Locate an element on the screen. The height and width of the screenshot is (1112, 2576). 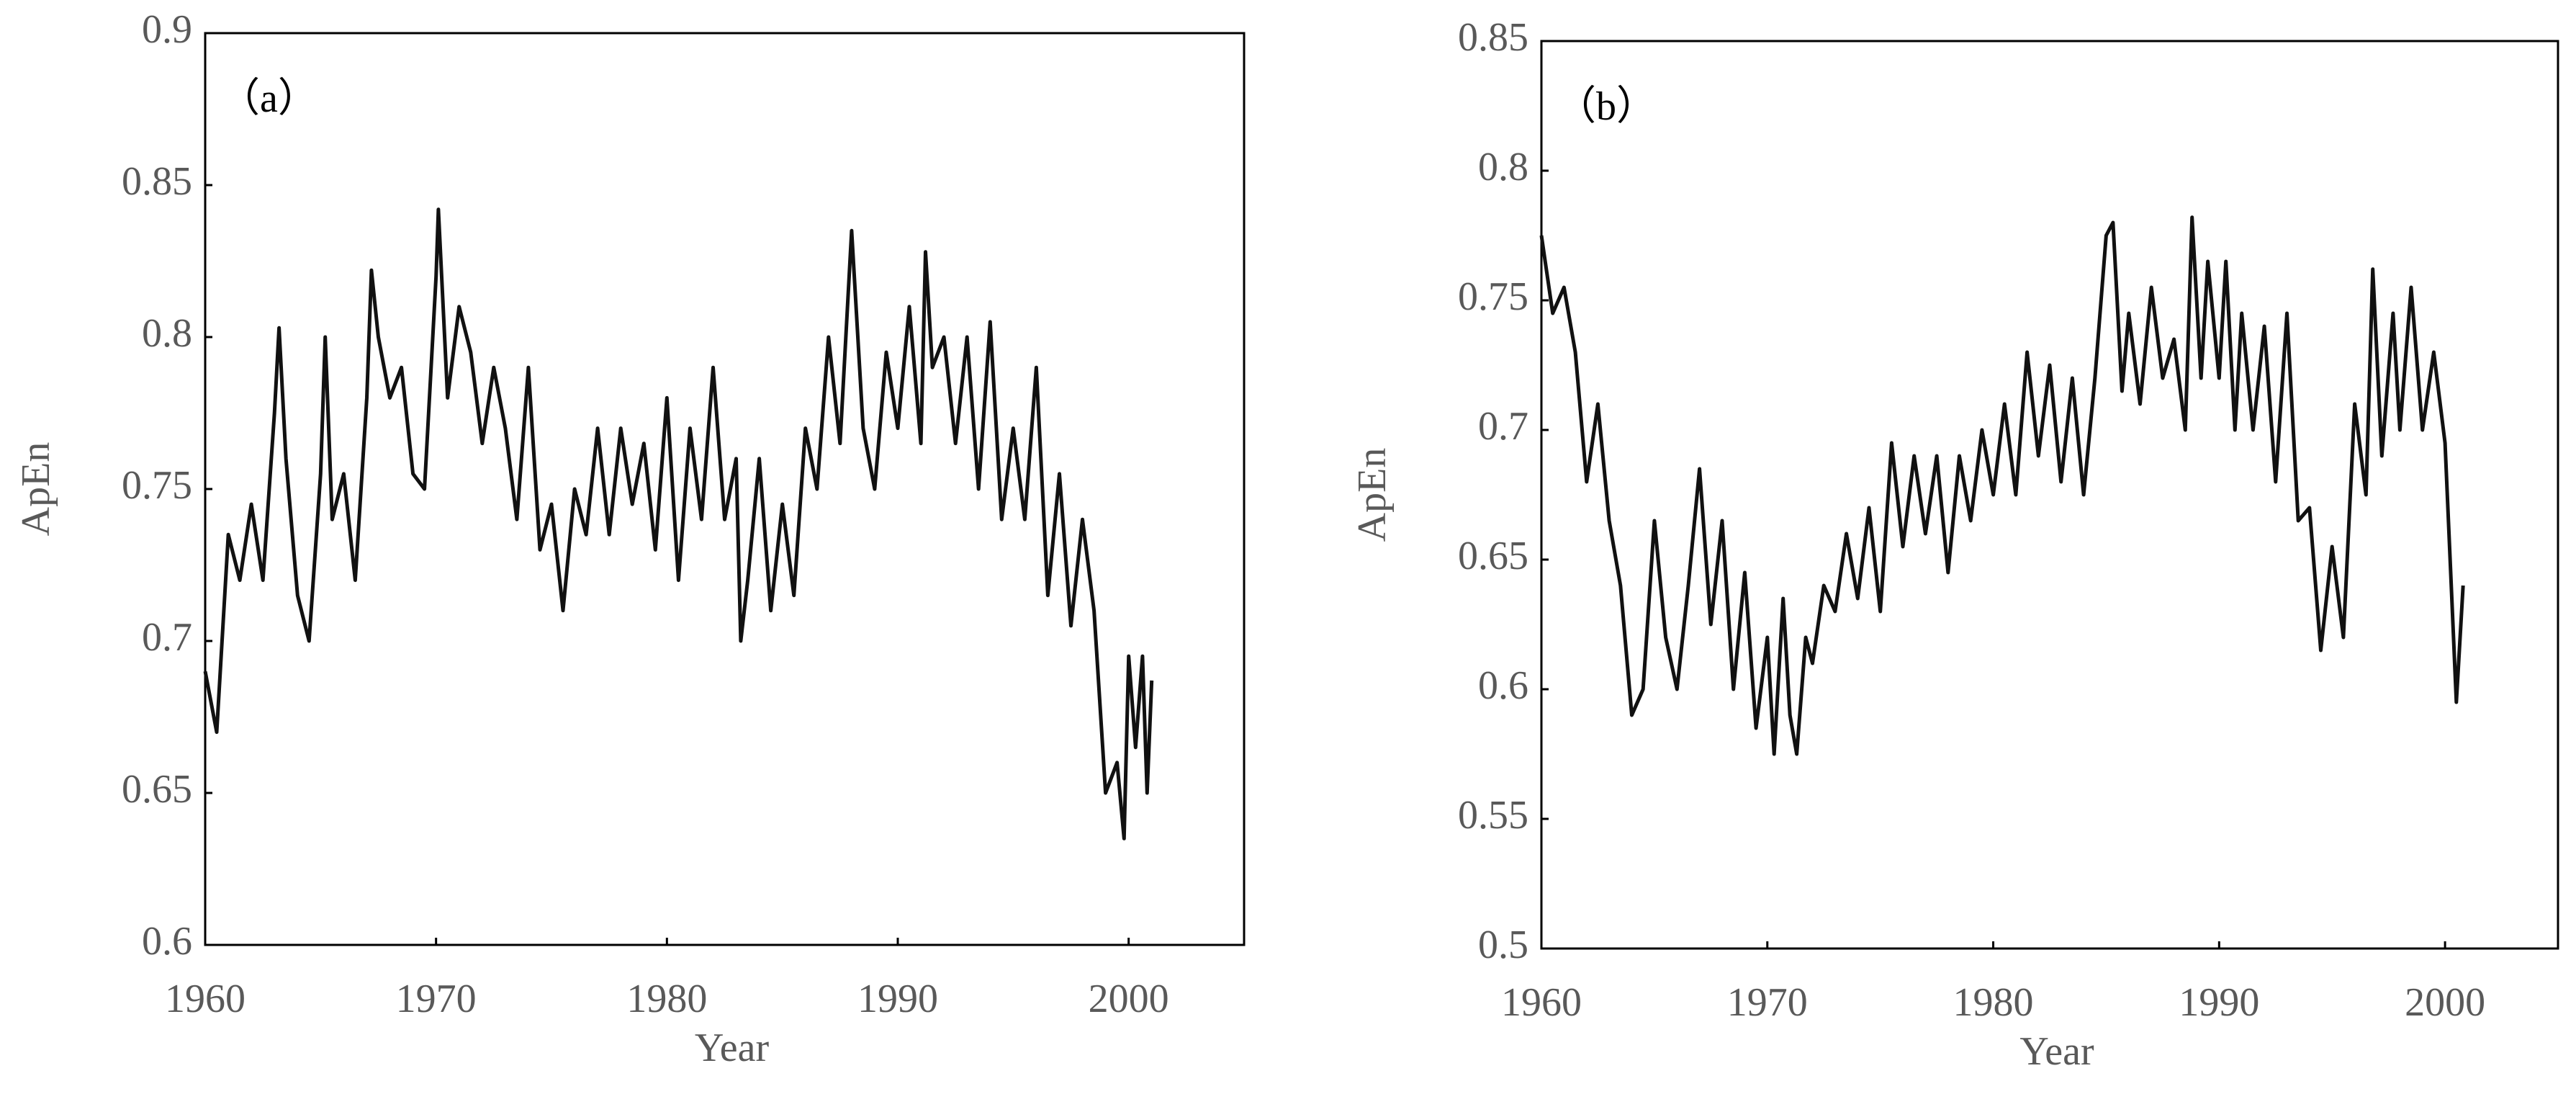
y-tick-label: 0.55 is located at coordinates (1493, 815).